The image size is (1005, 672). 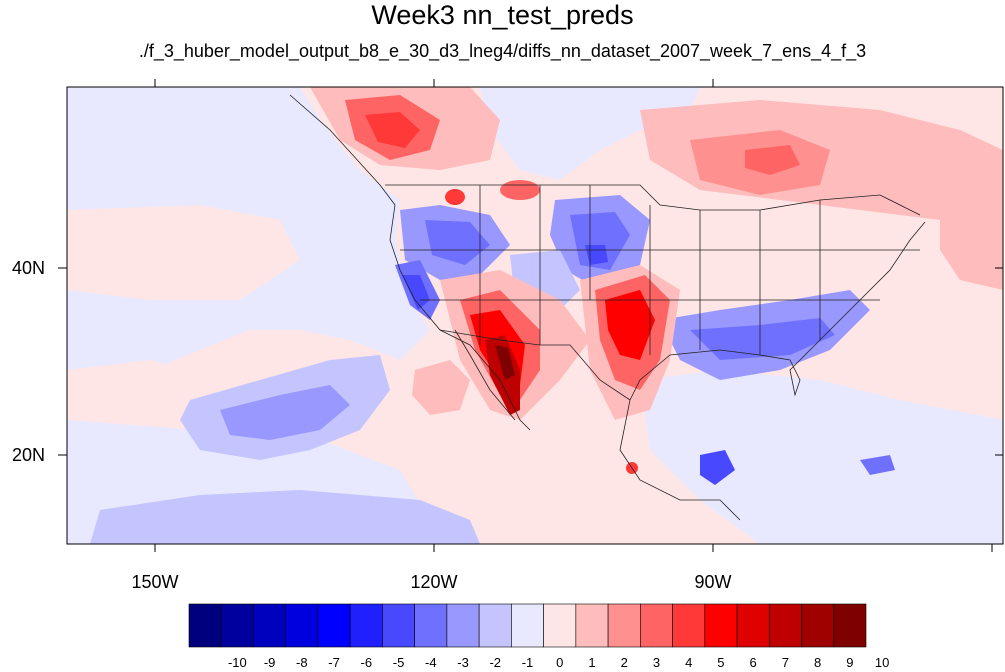 What do you see at coordinates (624, 662) in the screenshot?
I see `colorbar-tick-label: 2` at bounding box center [624, 662].